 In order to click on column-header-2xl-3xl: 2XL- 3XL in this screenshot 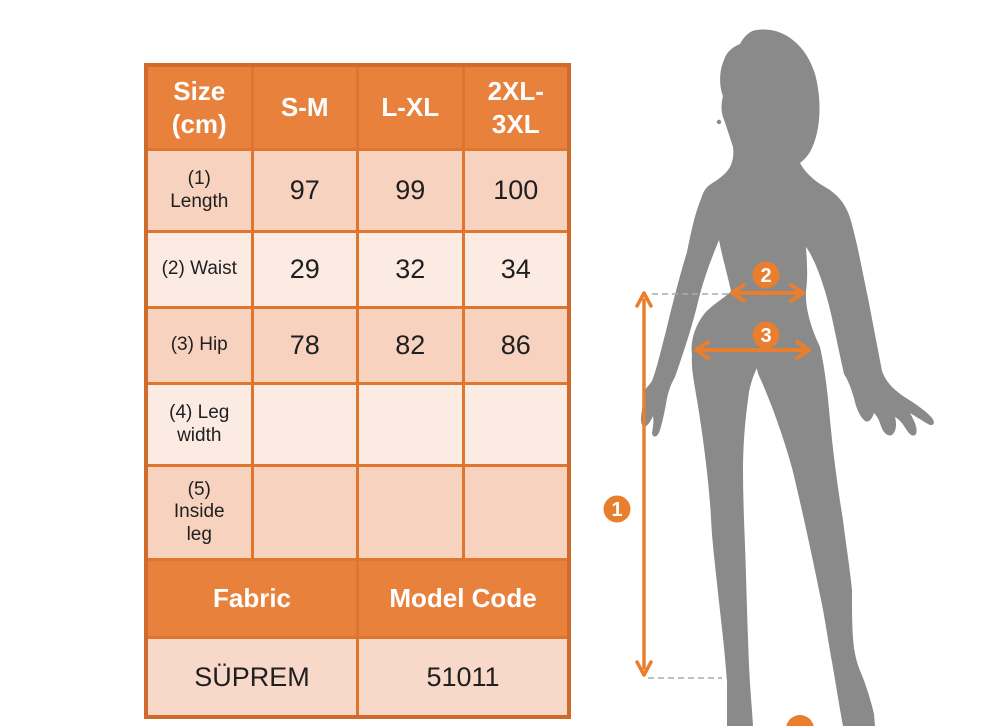, I will do `click(515, 107)`.